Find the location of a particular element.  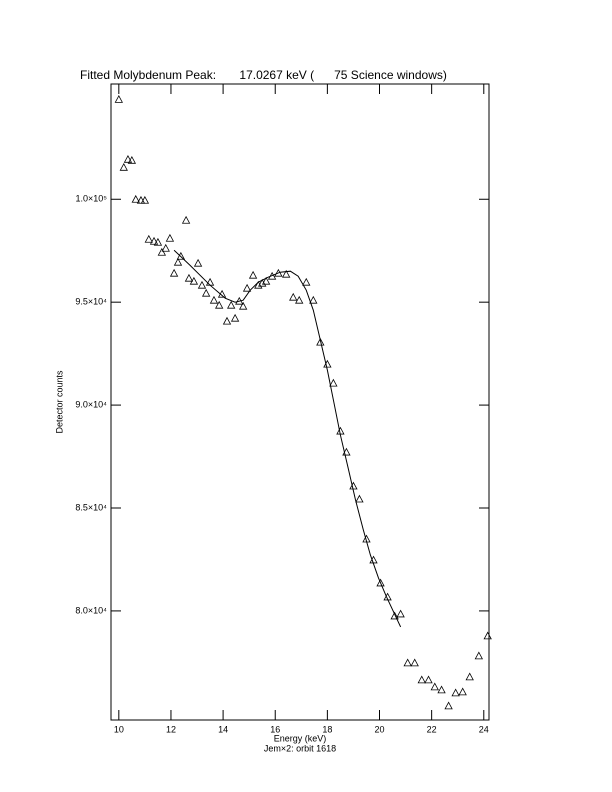

subtitle: Jem×2: orbit 1618 is located at coordinates (300, 748).